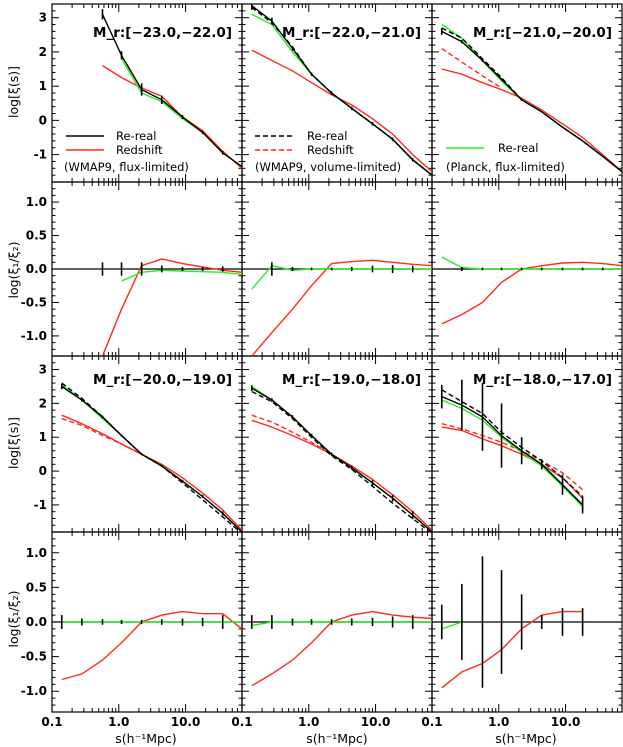  What do you see at coordinates (13, 443) in the screenshot?
I see `ylabel-xi-bottom: log[ξ(s)]` at bounding box center [13, 443].